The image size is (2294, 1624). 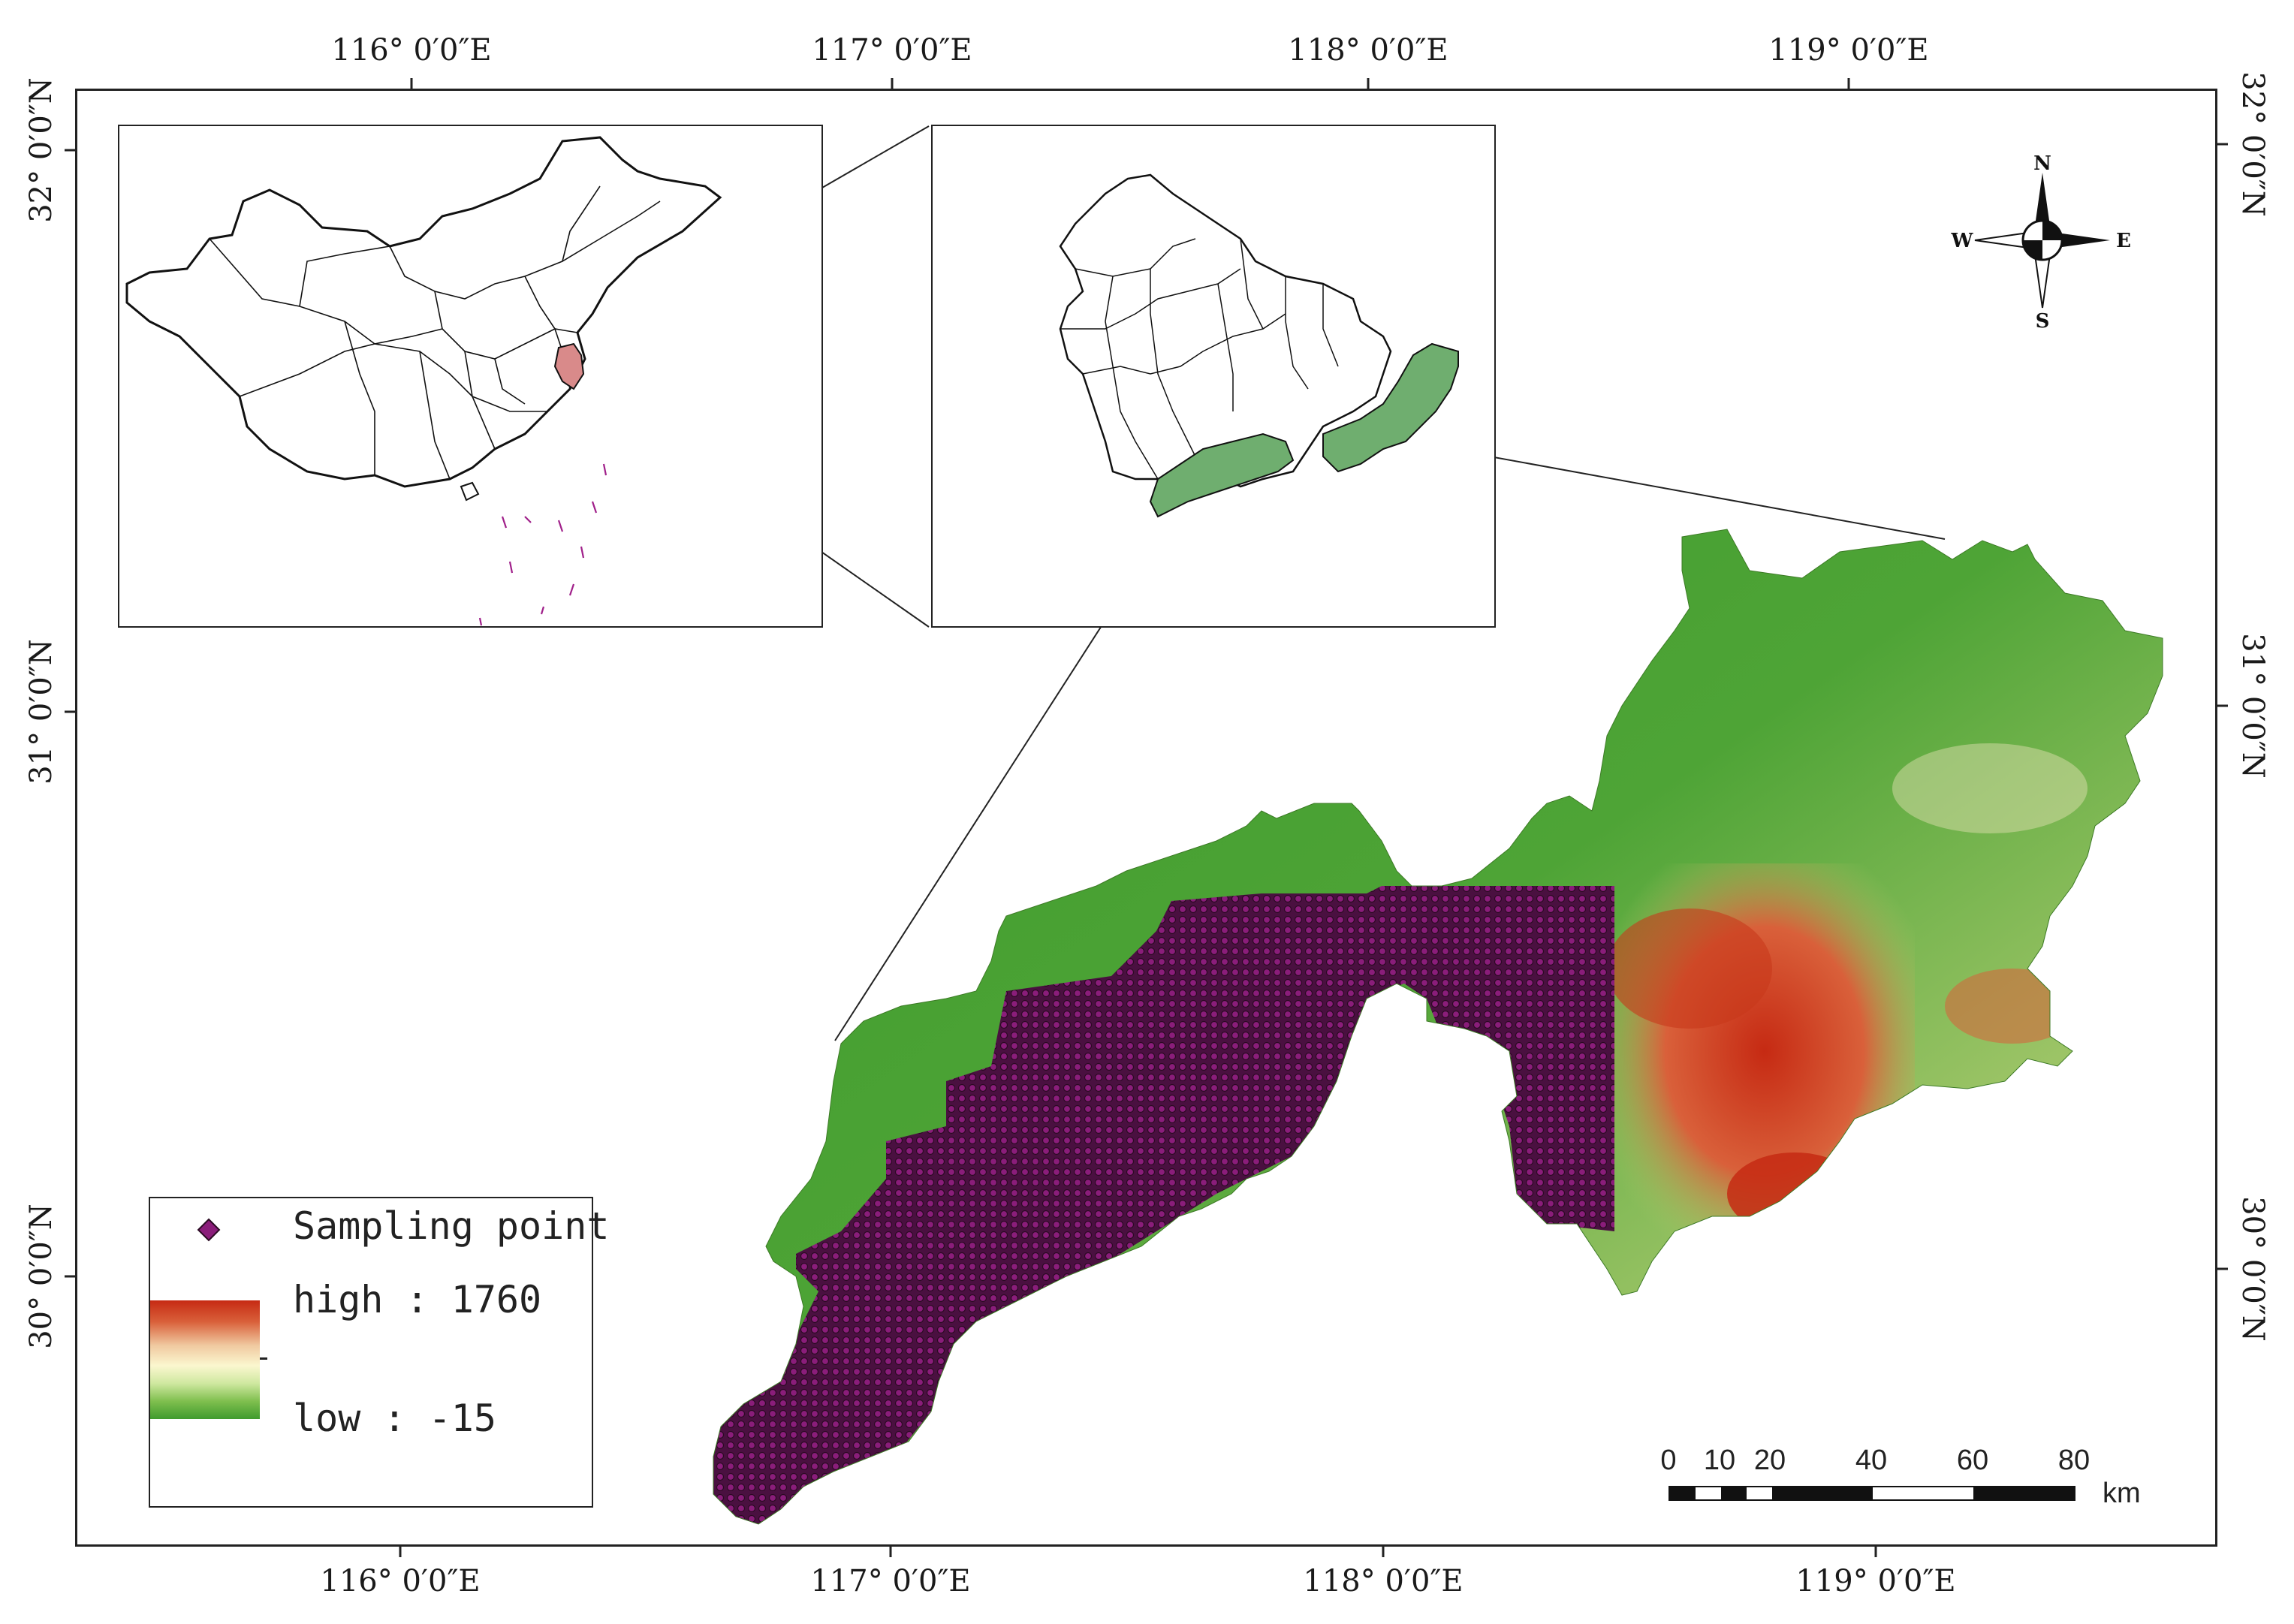 What do you see at coordinates (423, 381) in the screenshot?
I see `china-outline` at bounding box center [423, 381].